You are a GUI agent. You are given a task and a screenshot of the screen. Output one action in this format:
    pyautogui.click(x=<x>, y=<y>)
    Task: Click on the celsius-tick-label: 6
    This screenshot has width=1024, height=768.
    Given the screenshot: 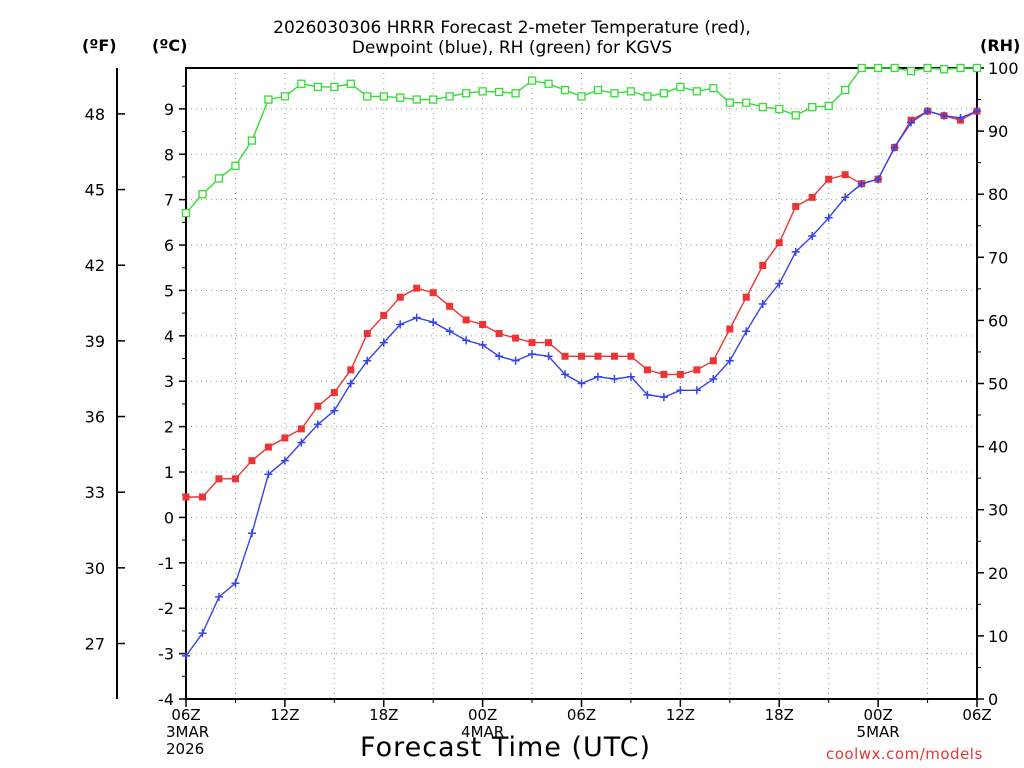 What is the action you would take?
    pyautogui.click(x=169, y=245)
    